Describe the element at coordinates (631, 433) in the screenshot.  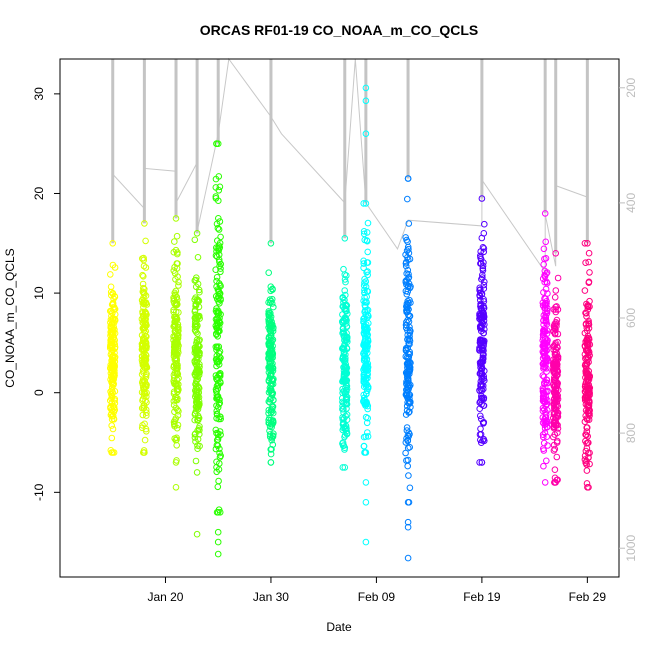
I see `y2-tick-label: 800` at that location.